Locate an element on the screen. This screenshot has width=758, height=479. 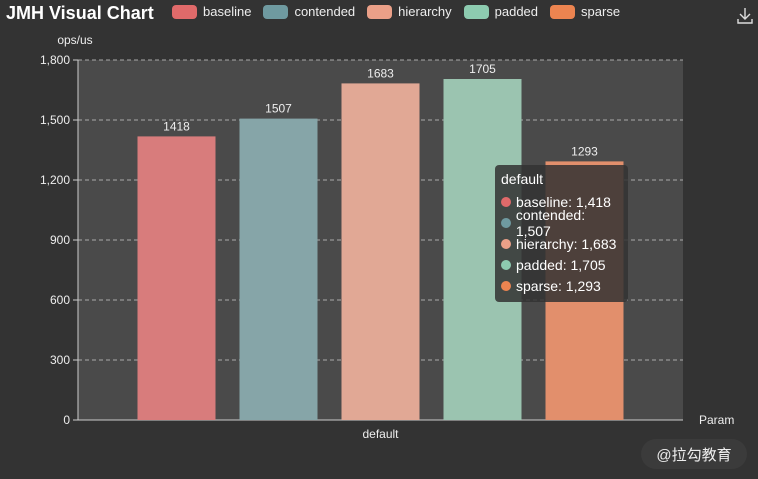
bar-hierarchy is located at coordinates (380, 252).